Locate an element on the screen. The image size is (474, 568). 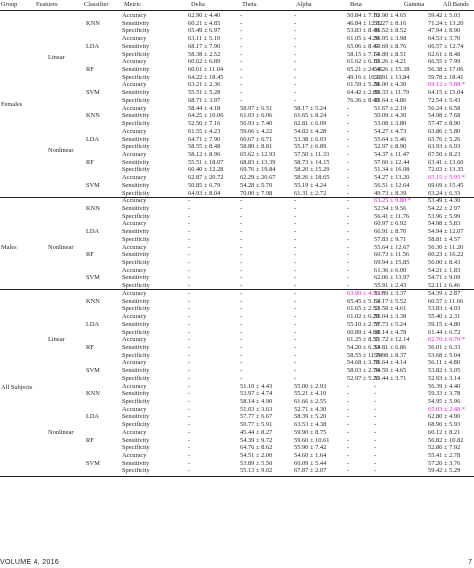
value-cell: 51.10 ± 4.43 is located at coordinates (256, 386).